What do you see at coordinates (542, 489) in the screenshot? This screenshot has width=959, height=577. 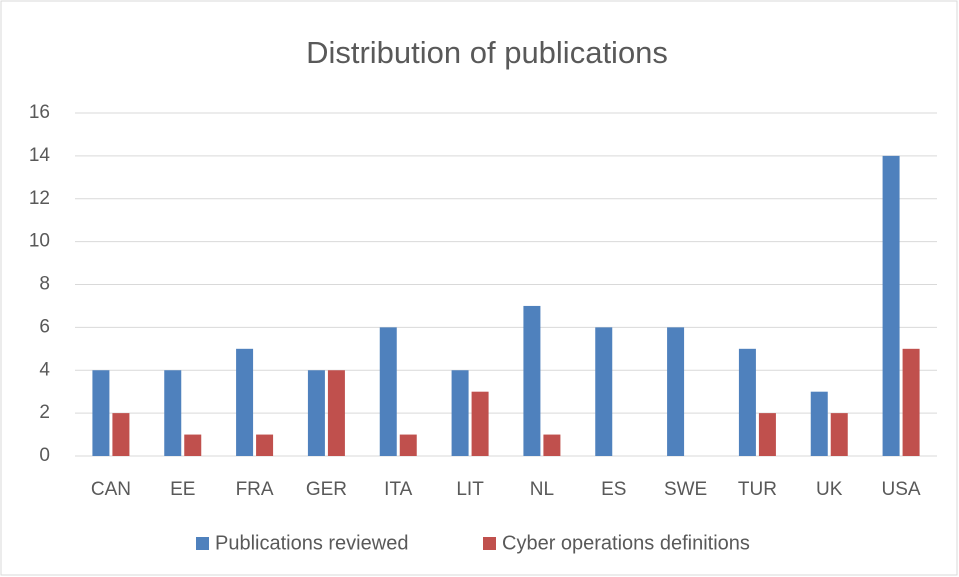 I see `x-tick-label: NL` at bounding box center [542, 489].